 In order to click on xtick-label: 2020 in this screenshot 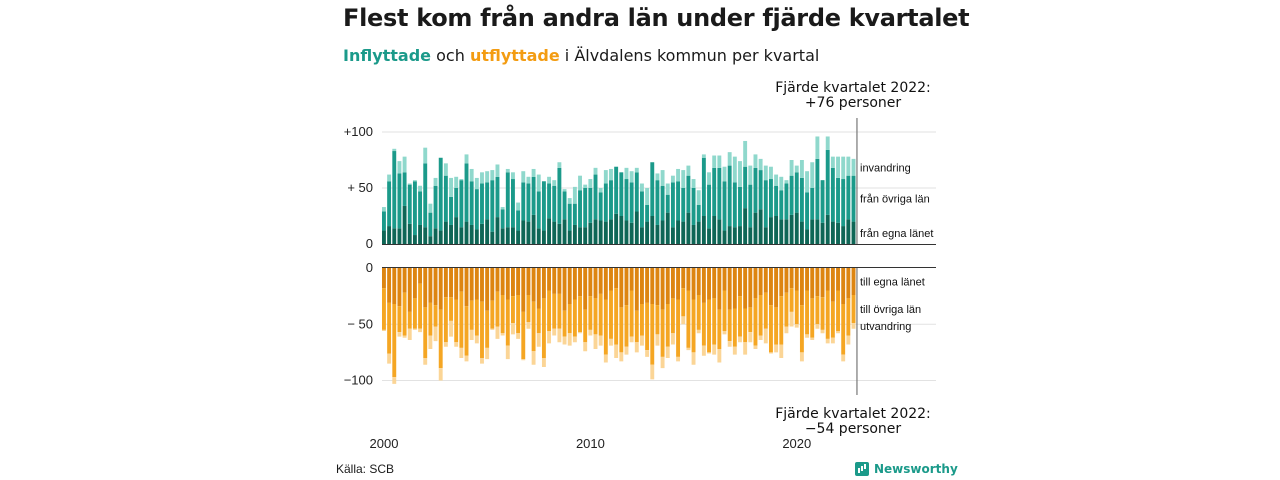, I will do `click(796, 443)`.